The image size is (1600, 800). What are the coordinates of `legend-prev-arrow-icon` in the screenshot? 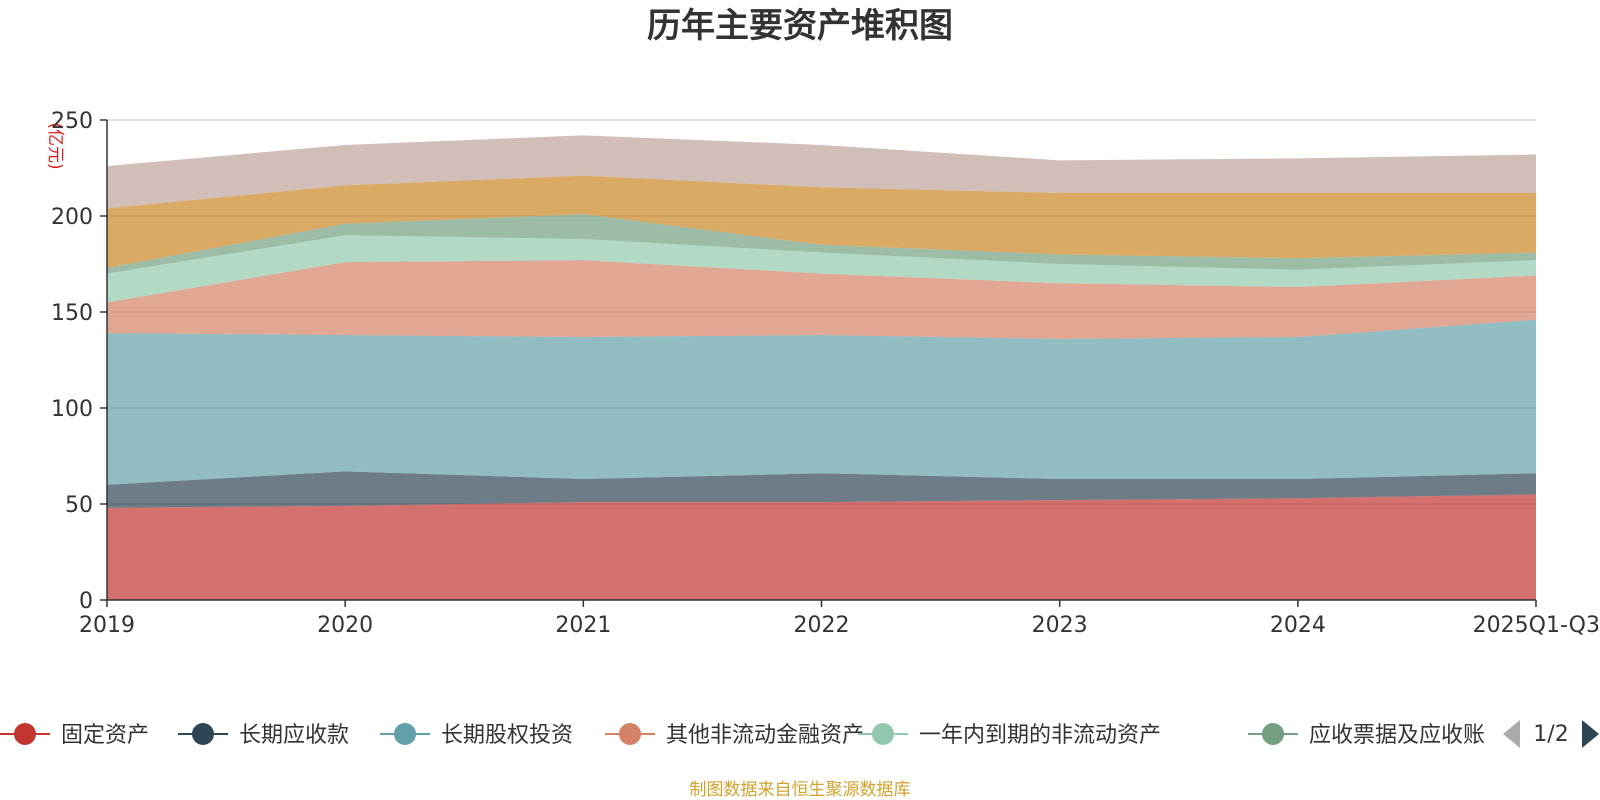 It's located at (1511, 734).